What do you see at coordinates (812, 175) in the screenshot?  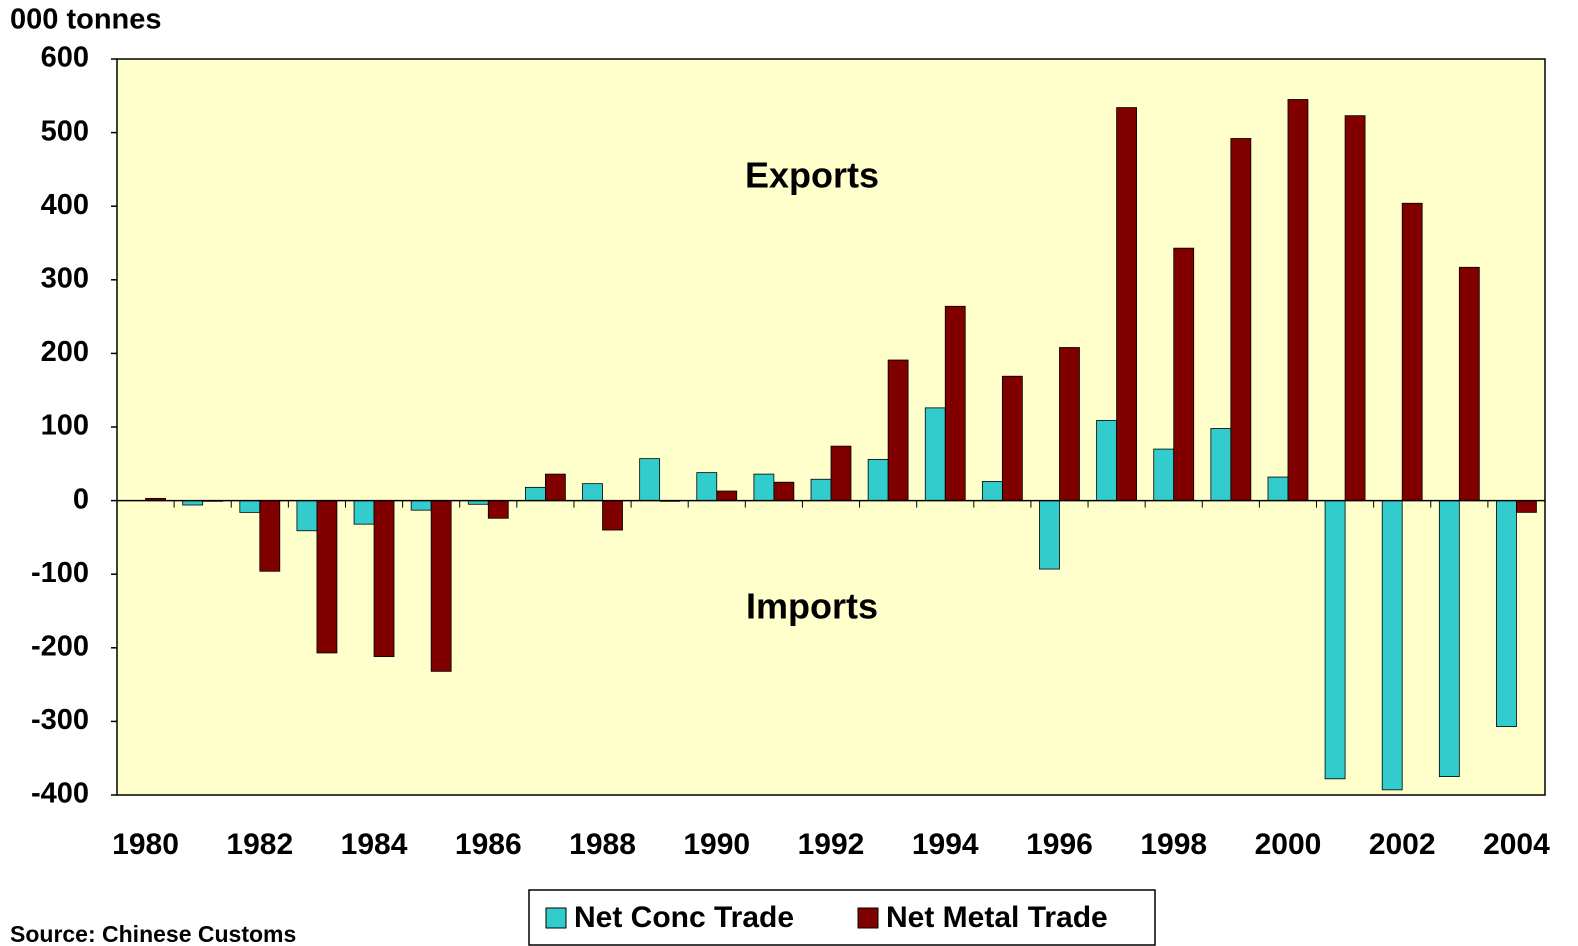 I see `annotation: Exports` at bounding box center [812, 175].